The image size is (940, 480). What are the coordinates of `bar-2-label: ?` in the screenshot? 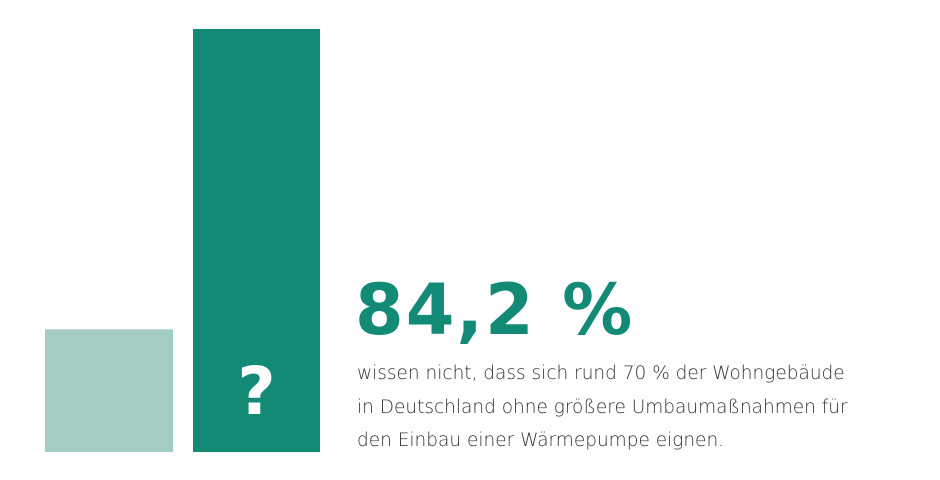 It's located at (256, 391).